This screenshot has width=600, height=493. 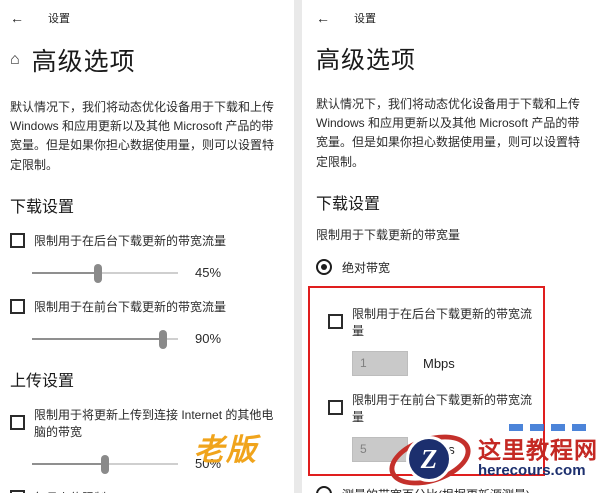 What do you see at coordinates (208, 464) in the screenshot?
I see `slider-value: 50%` at bounding box center [208, 464].